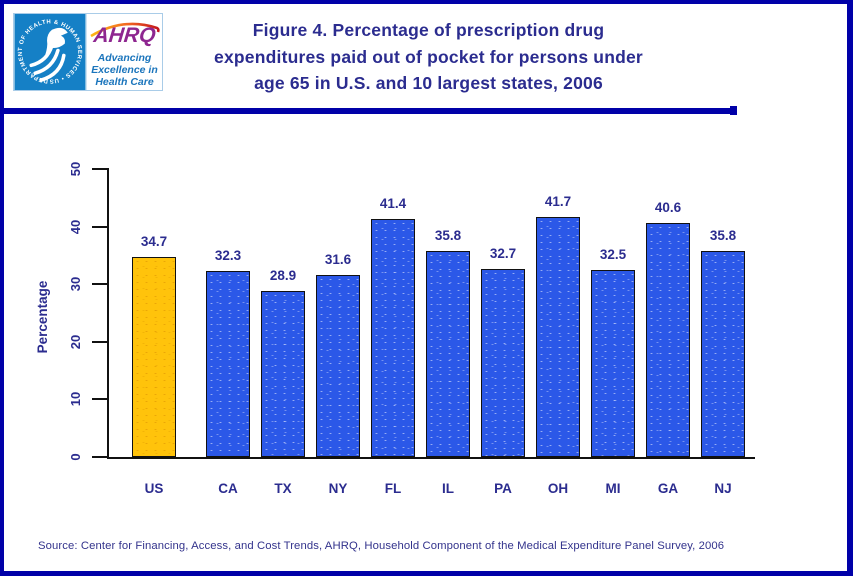 The height and width of the screenshot is (576, 853). What do you see at coordinates (431, 458) in the screenshot?
I see `x-axis-line` at bounding box center [431, 458].